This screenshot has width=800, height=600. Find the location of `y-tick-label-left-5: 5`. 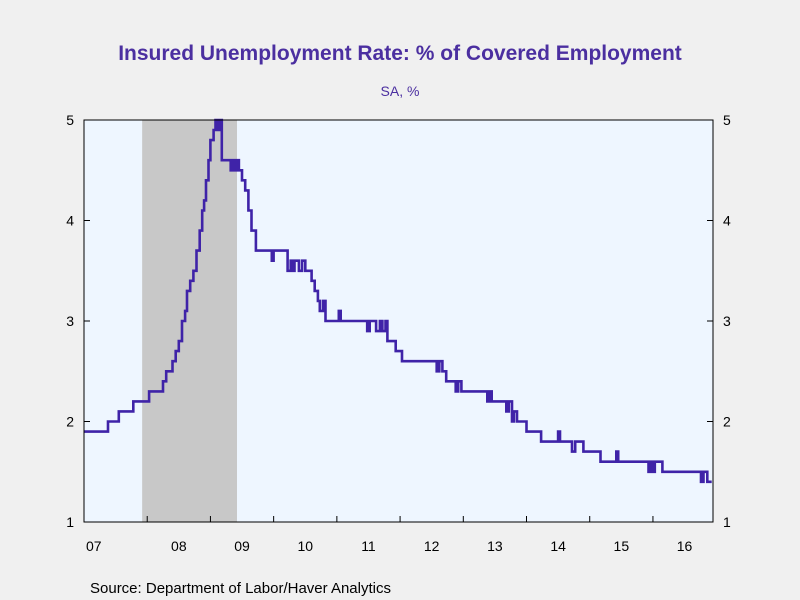

y-tick-label-left-5: 5 is located at coordinates (70, 120).